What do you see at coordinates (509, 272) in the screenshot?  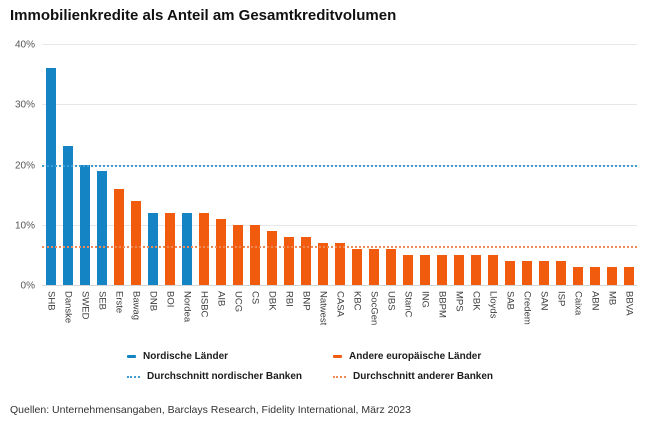 I see `bar-SAB` at bounding box center [509, 272].